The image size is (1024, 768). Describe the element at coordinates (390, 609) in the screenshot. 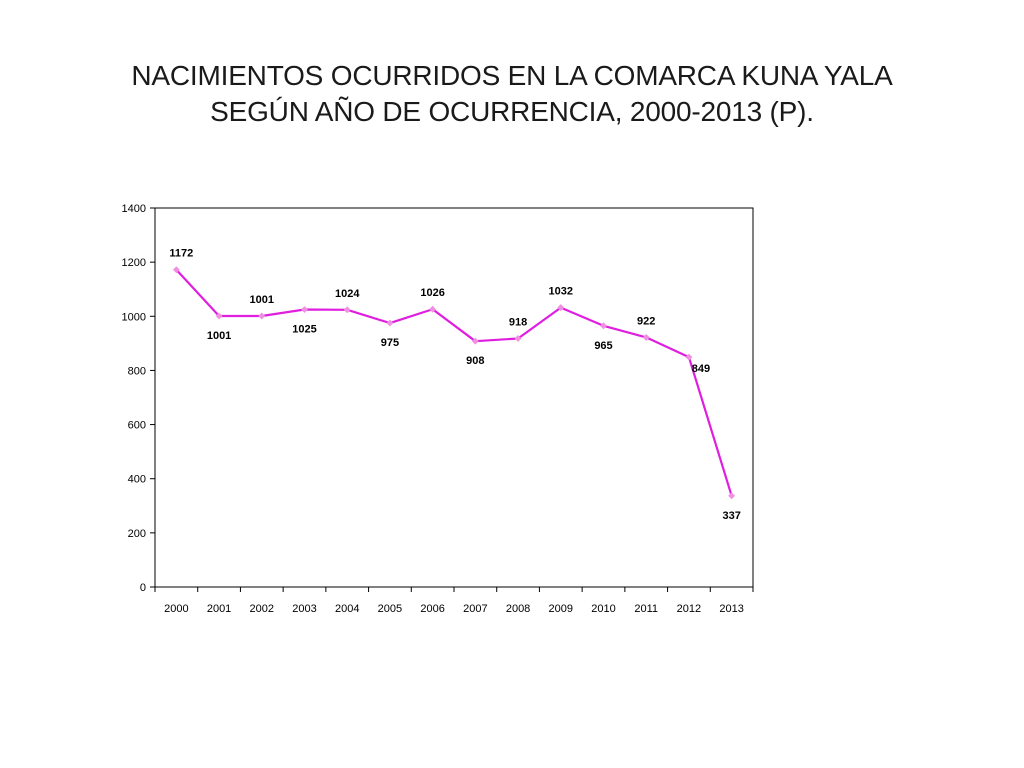

I see `x-tick-label: 2005` at that location.